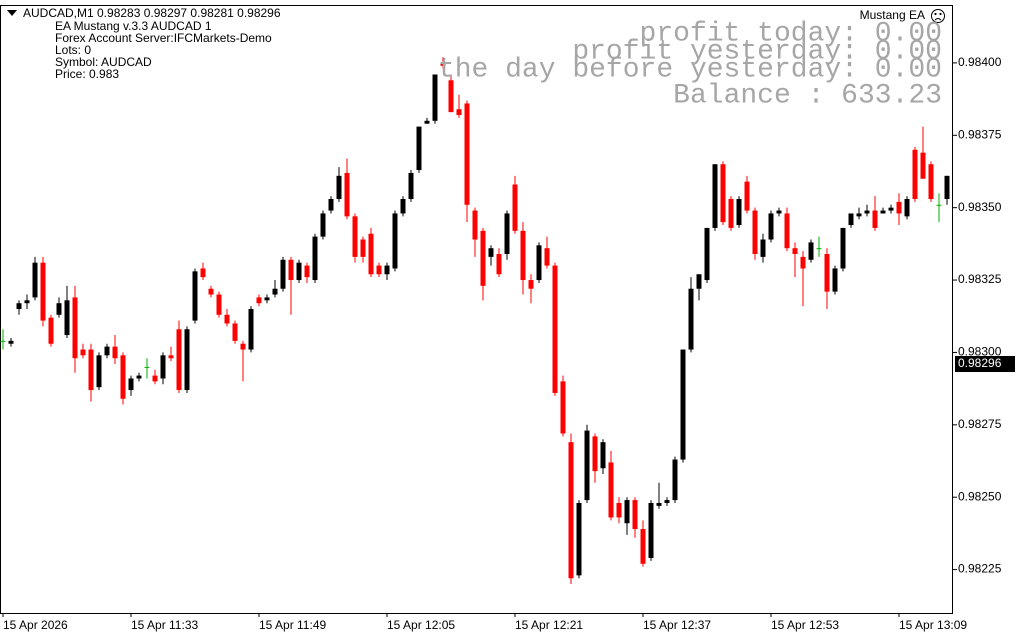 The image size is (1024, 640). I want to click on y-tick-label: 0.98225, so click(980, 569).